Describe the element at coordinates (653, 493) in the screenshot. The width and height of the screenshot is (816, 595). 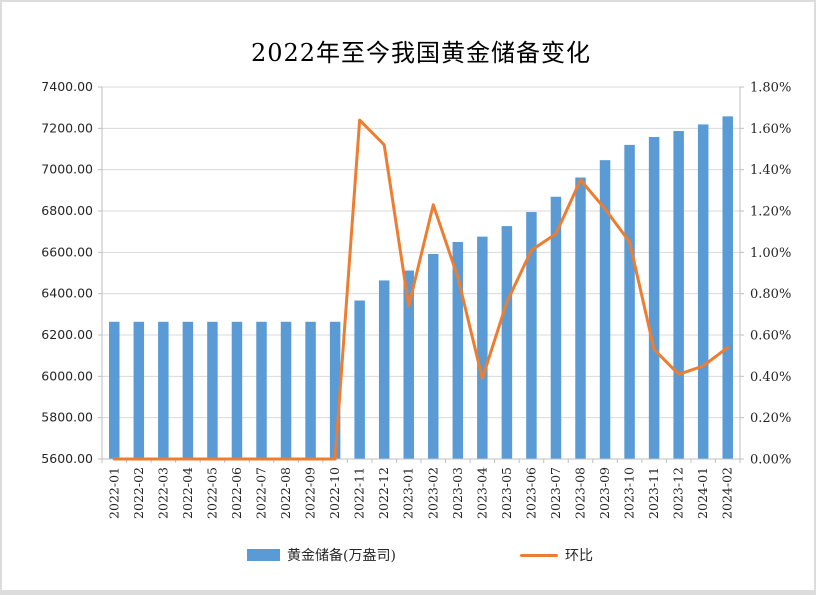
I see `x-axis-label: 2023-11` at that location.